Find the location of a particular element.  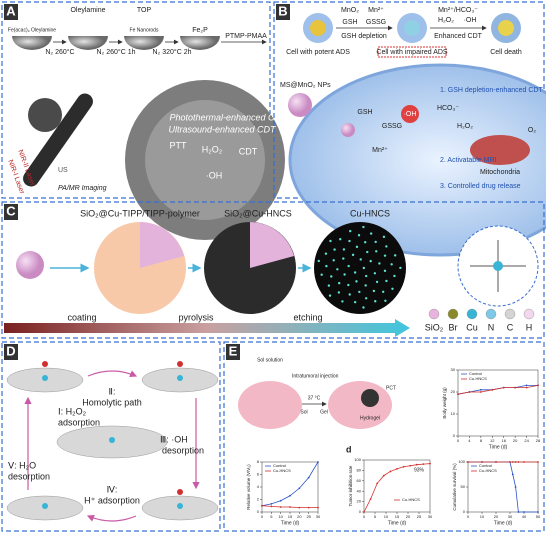

cutaway is located at coordinates (272, 245).